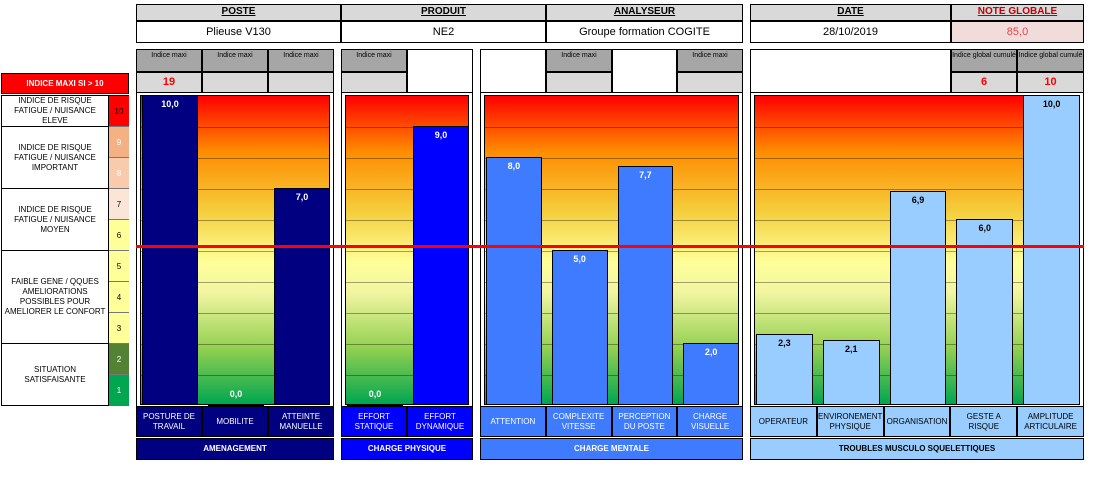  I want to click on bar-value-label: 7,0, so click(302, 197).